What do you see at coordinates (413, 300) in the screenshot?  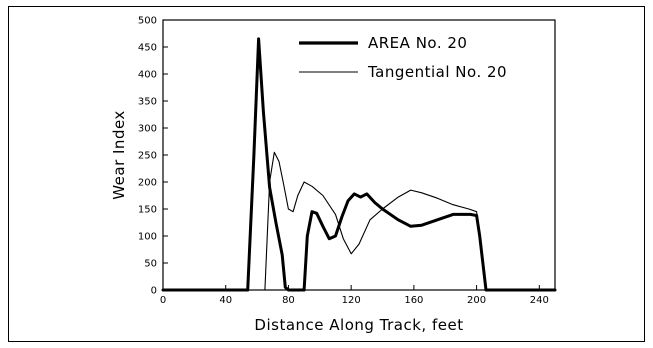 I see `x-tick-label: 160` at bounding box center [413, 300].